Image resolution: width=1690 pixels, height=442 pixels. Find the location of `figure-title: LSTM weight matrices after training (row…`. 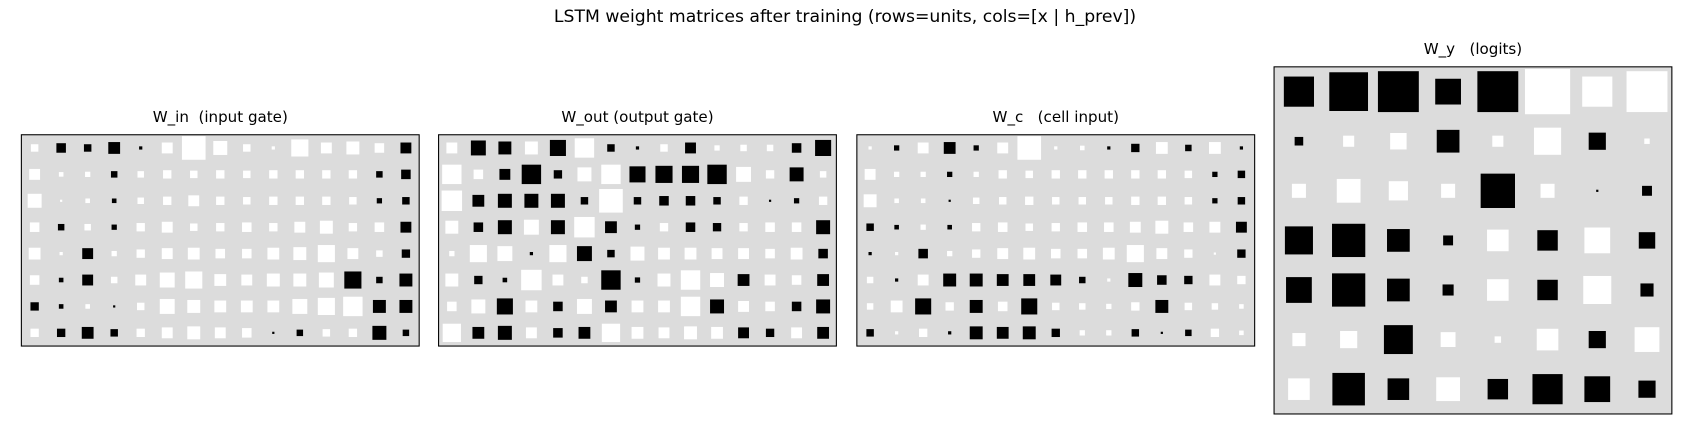

figure-title: LSTM weight matrices after training (row… is located at coordinates (845, 17).